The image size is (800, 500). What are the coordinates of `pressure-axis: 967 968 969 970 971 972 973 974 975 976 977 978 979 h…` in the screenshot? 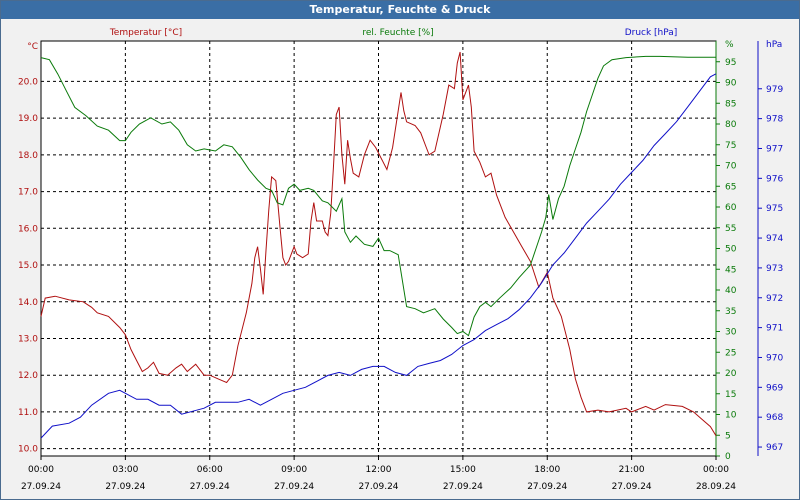 It's located at (770, 248).